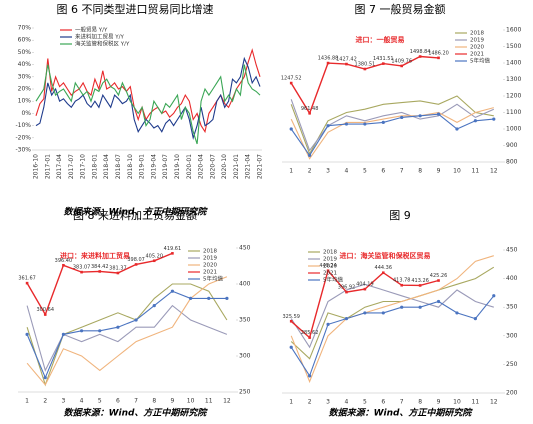 This screenshot has width=533, height=424. I want to click on x-tick-label: 12, so click(494, 171).